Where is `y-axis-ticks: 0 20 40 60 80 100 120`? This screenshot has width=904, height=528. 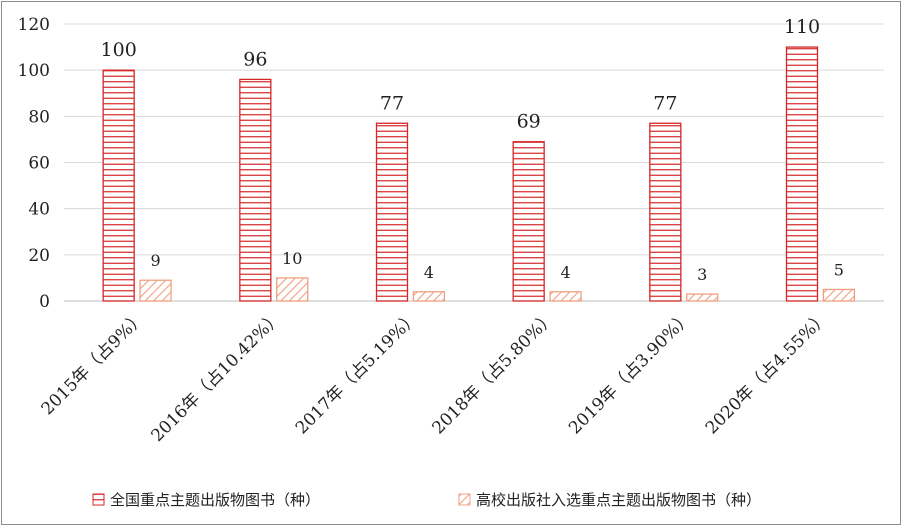
y-axis-ticks: 0 20 40 60 80 100 120 is located at coordinates (34, 163).